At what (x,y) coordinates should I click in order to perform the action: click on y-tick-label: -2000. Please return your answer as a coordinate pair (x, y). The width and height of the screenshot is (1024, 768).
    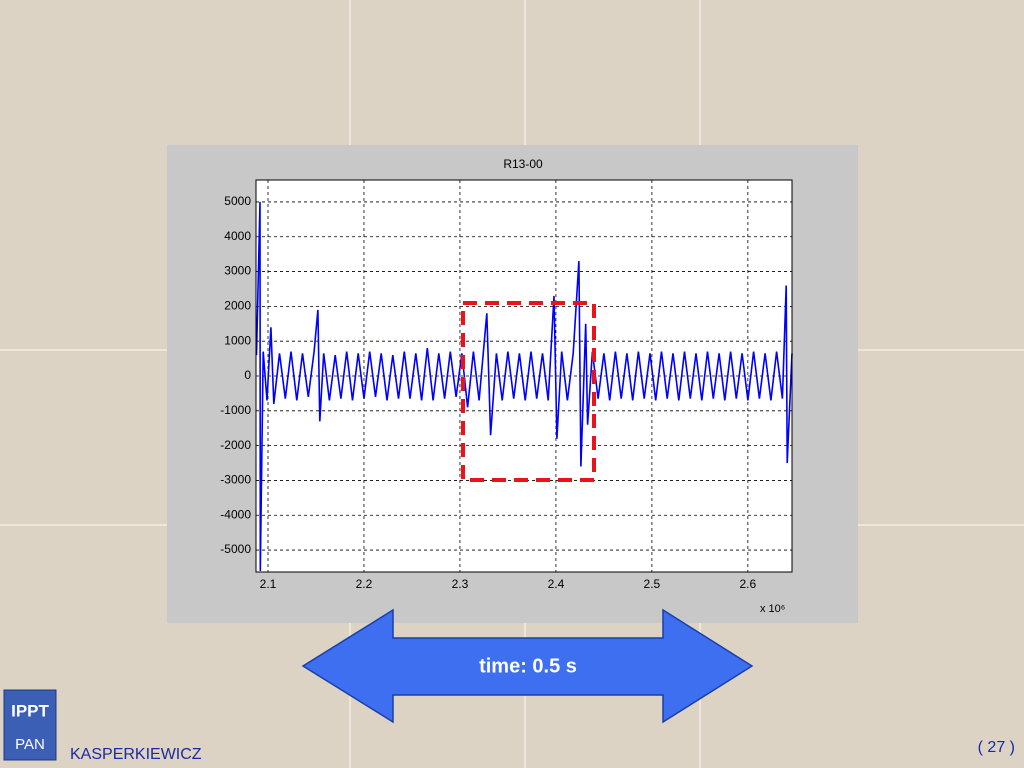
    Looking at the image, I should click on (235, 445).